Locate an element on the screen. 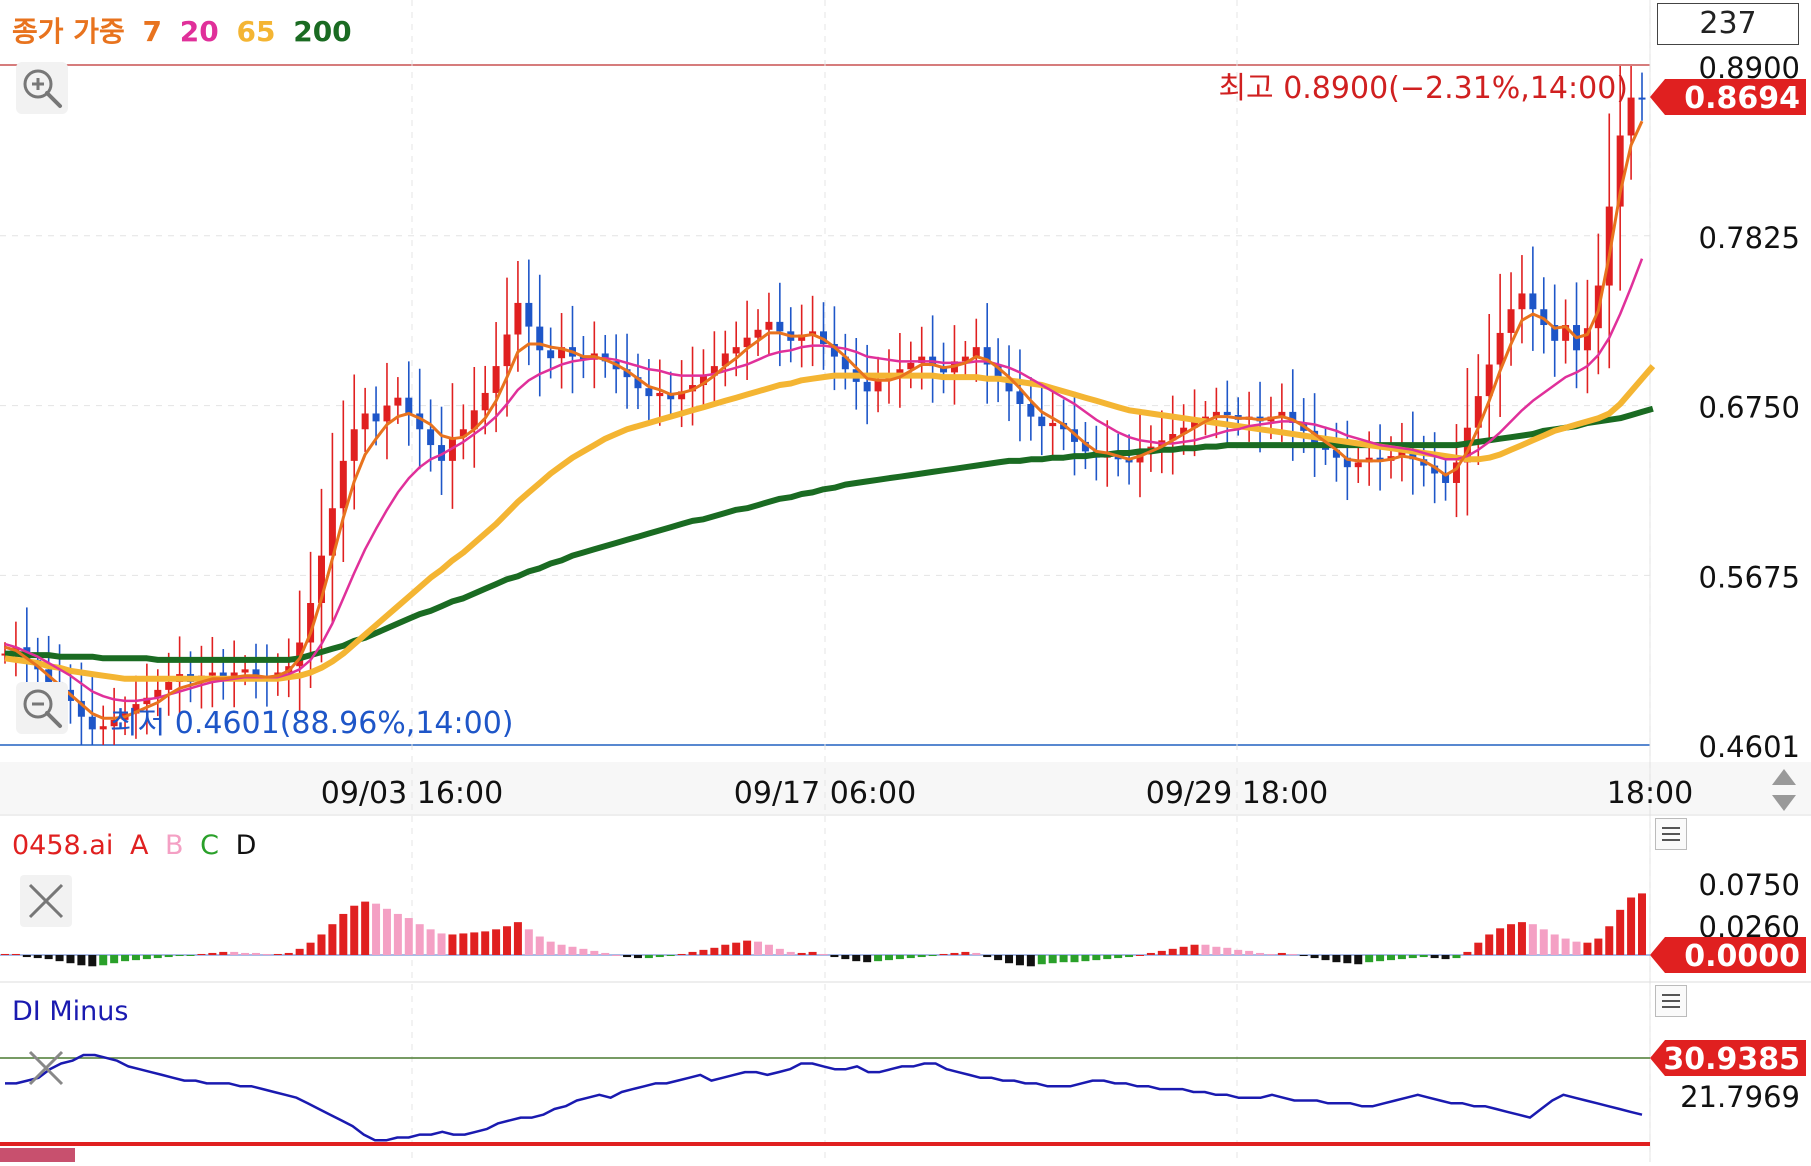 This screenshot has height=1166, width=1811. close-indicator-di-icon is located at coordinates (46, 1068).